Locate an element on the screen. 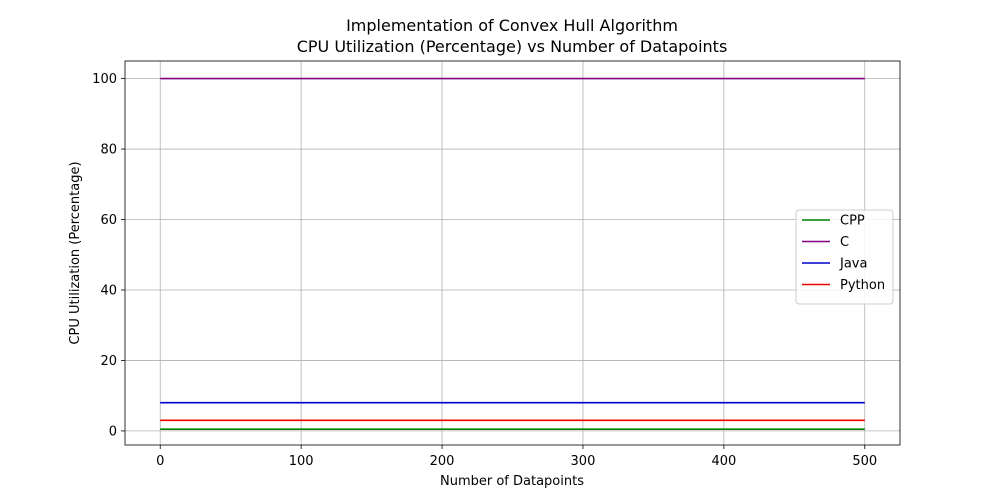 The width and height of the screenshot is (1000, 500). legend-label-cpp: CPP is located at coordinates (852, 221).